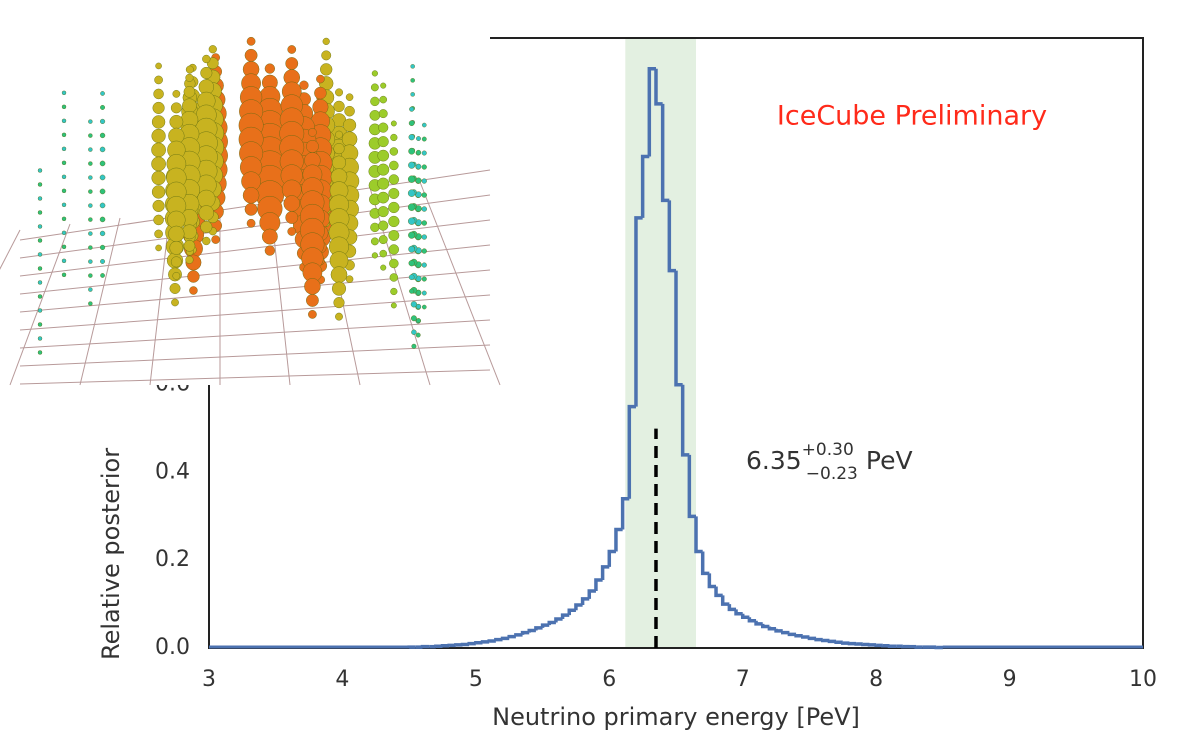 The height and width of the screenshot is (738, 1186). What do you see at coordinates (209, 679) in the screenshot?
I see `x-tick-label: 3` at bounding box center [209, 679].